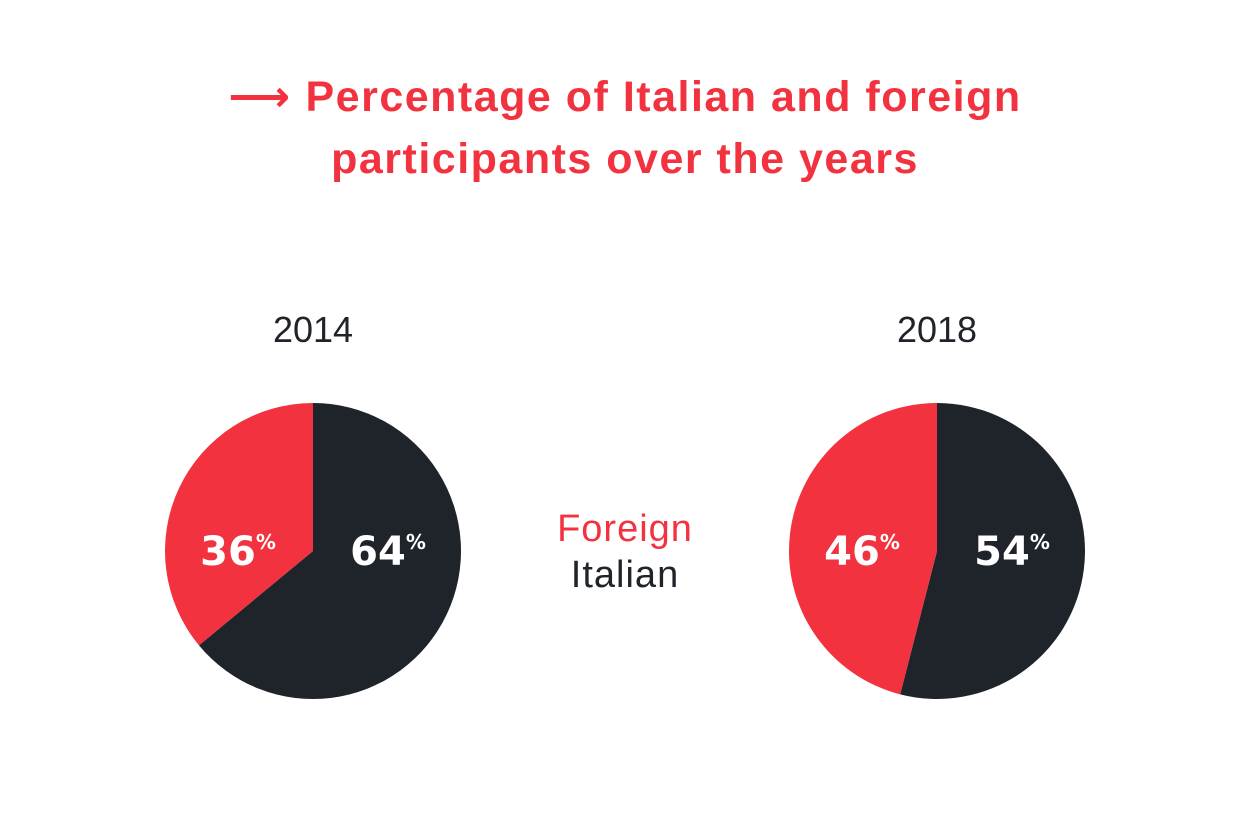  What do you see at coordinates (663, 97) in the screenshot?
I see `title-text-line-1: Percentage of Italian and foreign` at bounding box center [663, 97].